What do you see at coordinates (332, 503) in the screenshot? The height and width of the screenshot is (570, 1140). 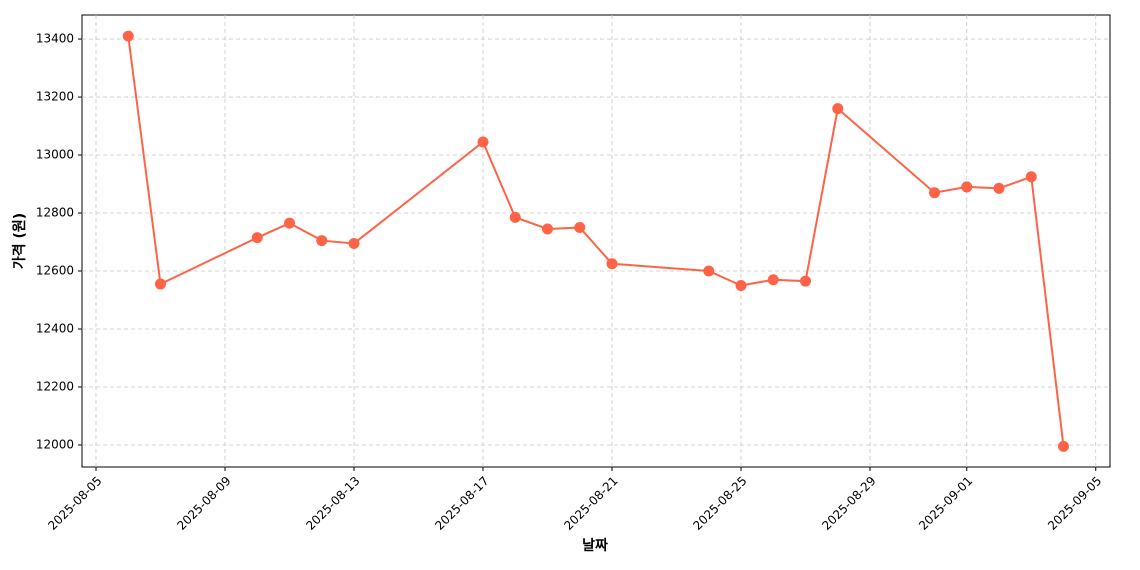 I see `x-tick-label: 2025-08-13` at bounding box center [332, 503].